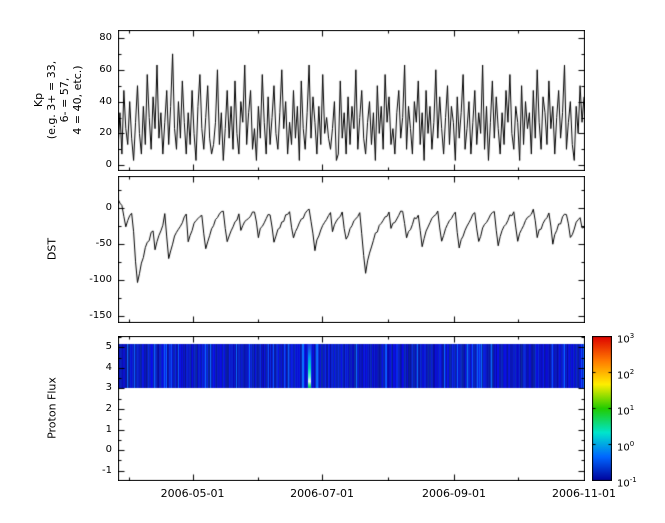 This screenshot has width=665, height=523. Describe the element at coordinates (632, 444) in the screenshot. I see `colorbar-tick-exp: 0` at that location.